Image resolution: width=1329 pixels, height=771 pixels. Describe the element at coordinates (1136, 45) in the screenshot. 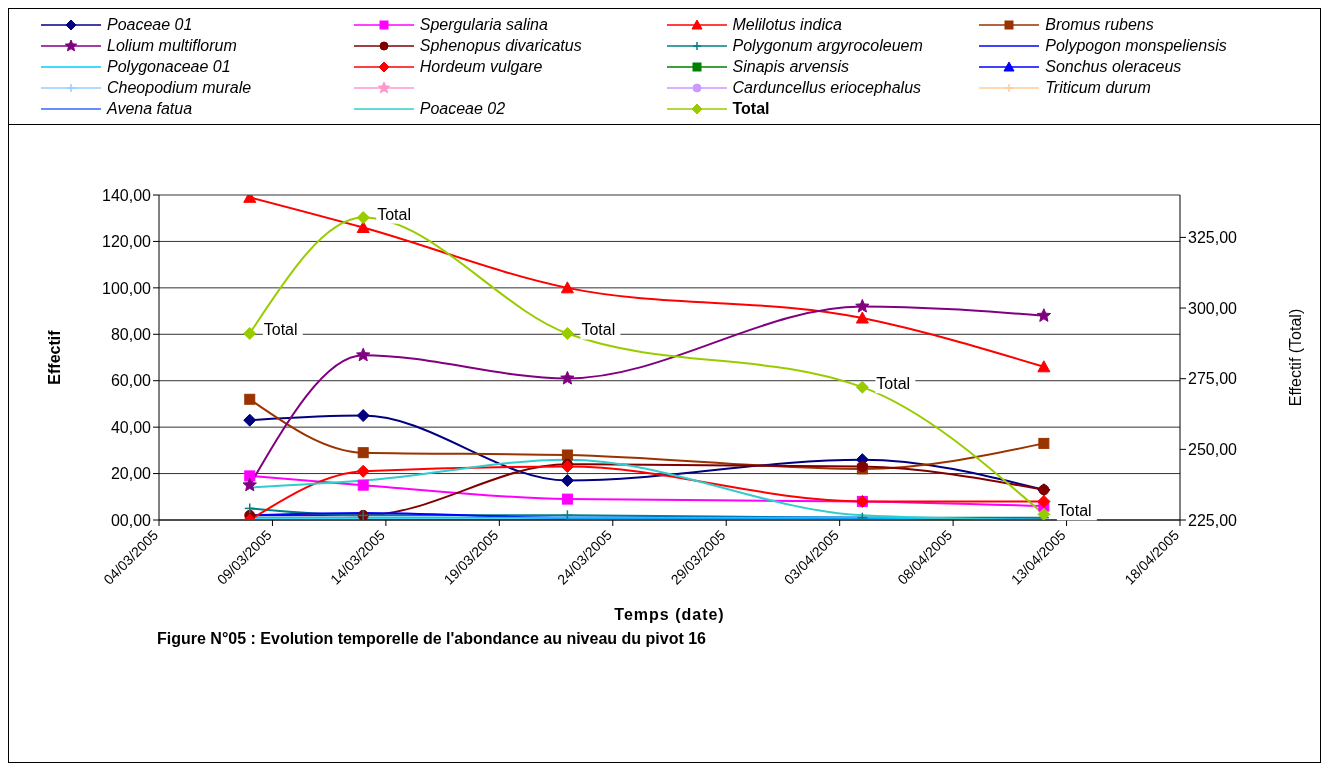

I see `legend-label: Polypogon monspeliensis` at that location.